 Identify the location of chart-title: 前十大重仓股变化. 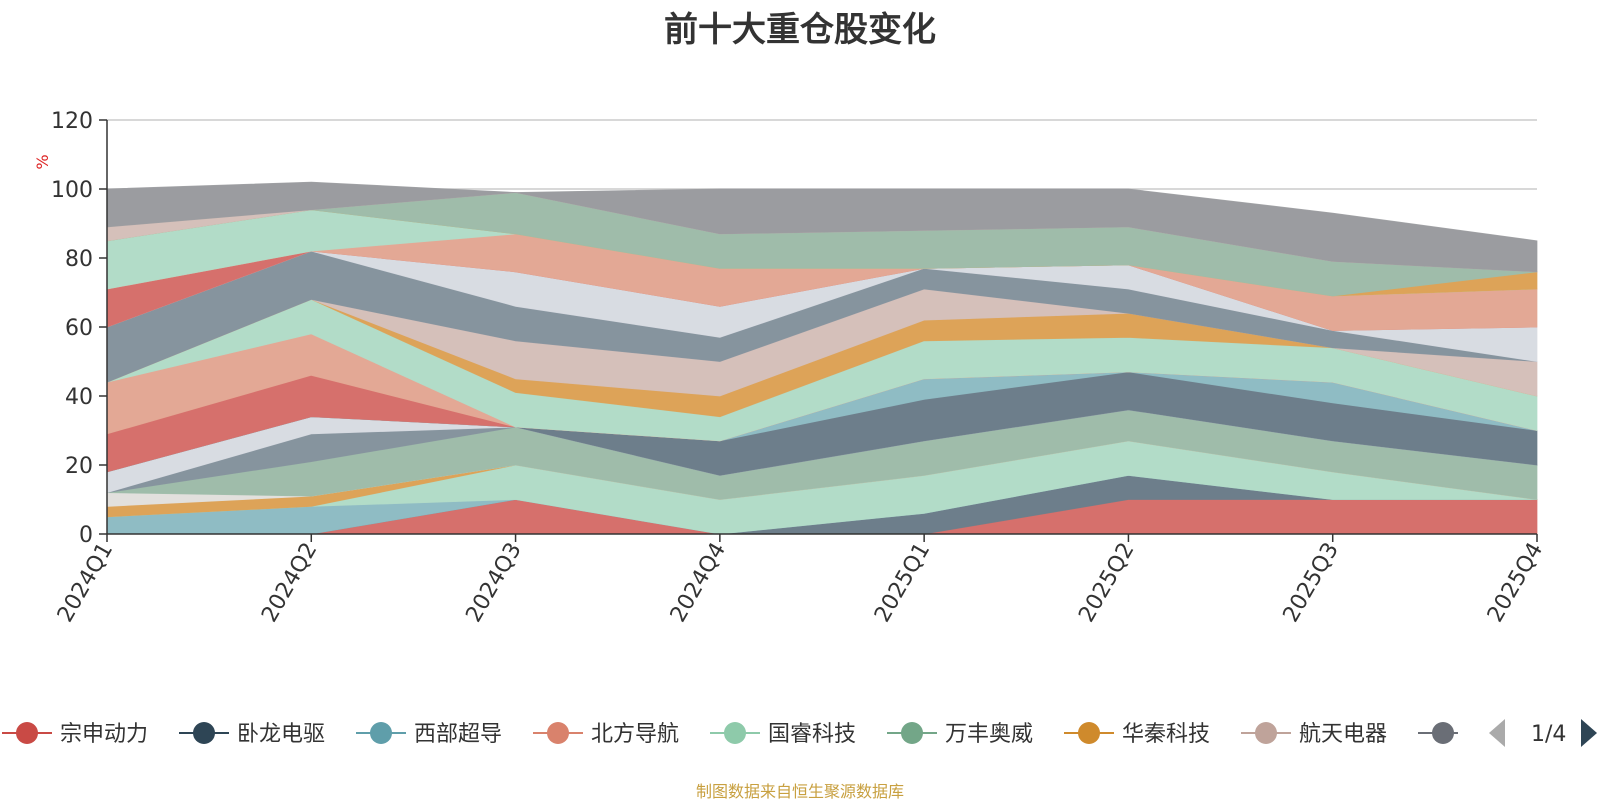
(800, 30).